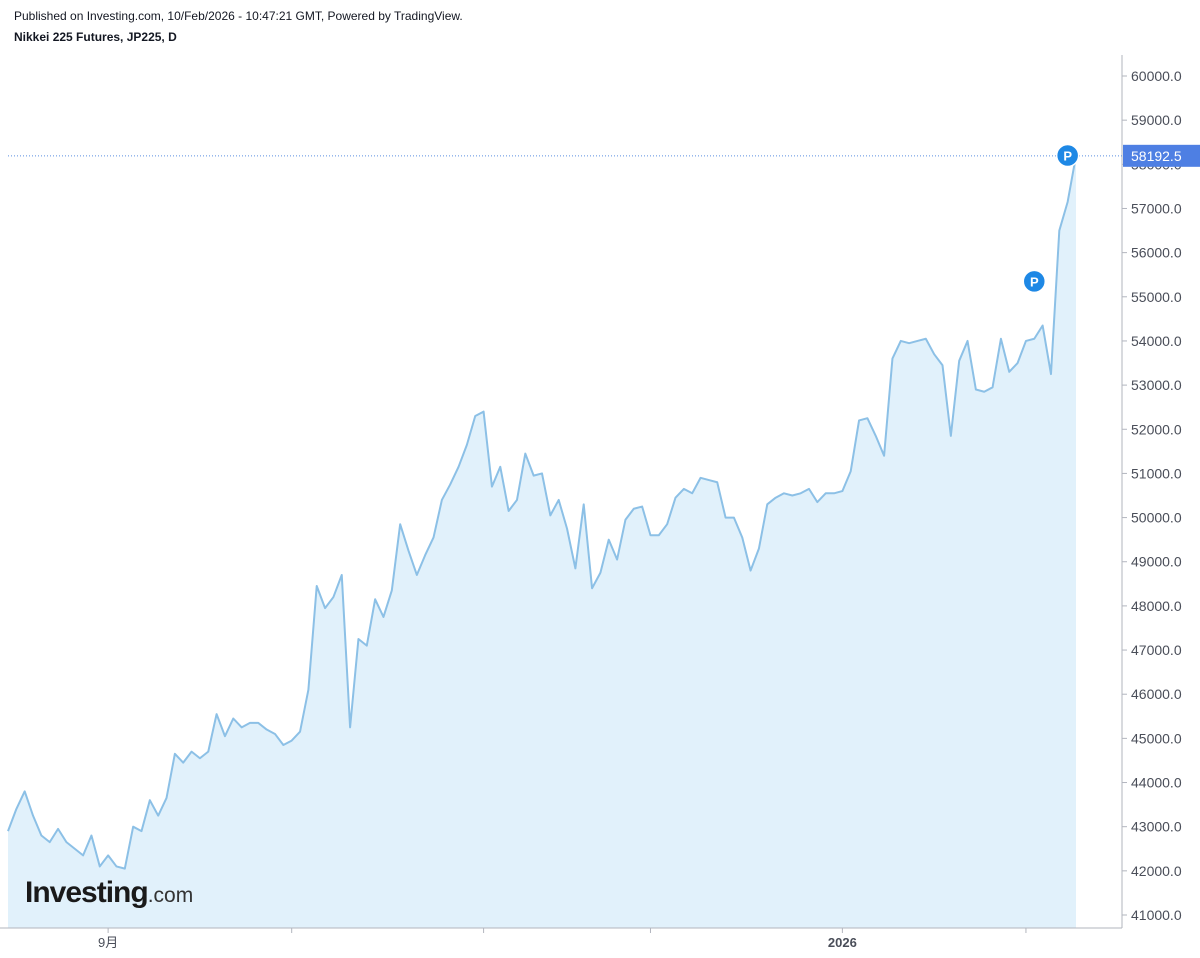 This screenshot has height=958, width=1200. What do you see at coordinates (1156, 738) in the screenshot?
I see `y-tick-label: 45000.0` at bounding box center [1156, 738].